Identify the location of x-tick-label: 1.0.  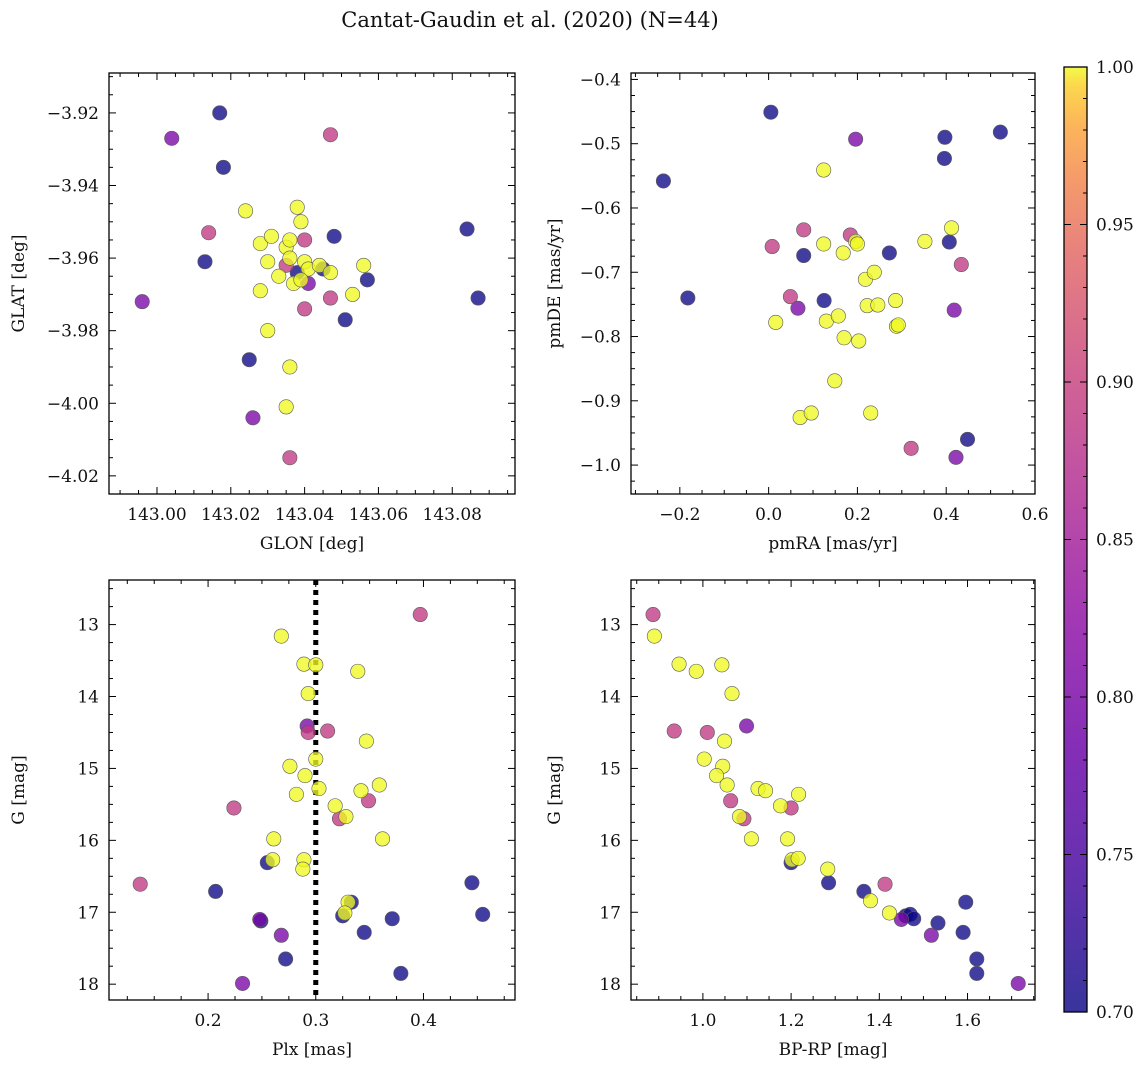
(702, 1021).